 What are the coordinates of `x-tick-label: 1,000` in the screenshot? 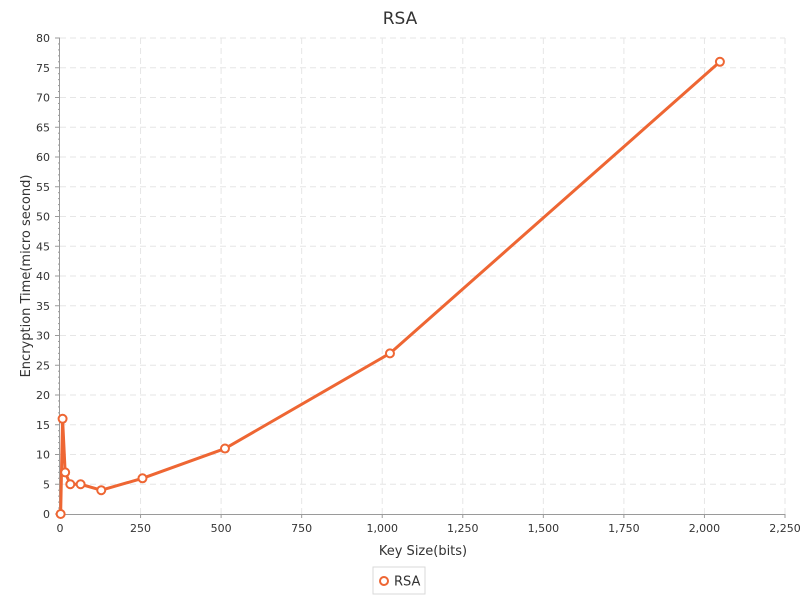 It's located at (382, 528).